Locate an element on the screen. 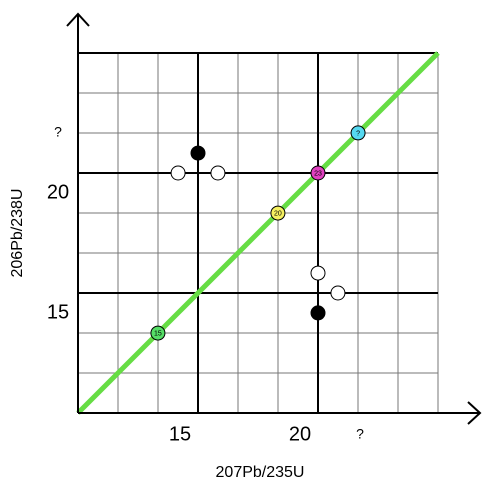 Image resolution: width=494 pixels, height=488 pixels. point-label: 20 is located at coordinates (278, 213).